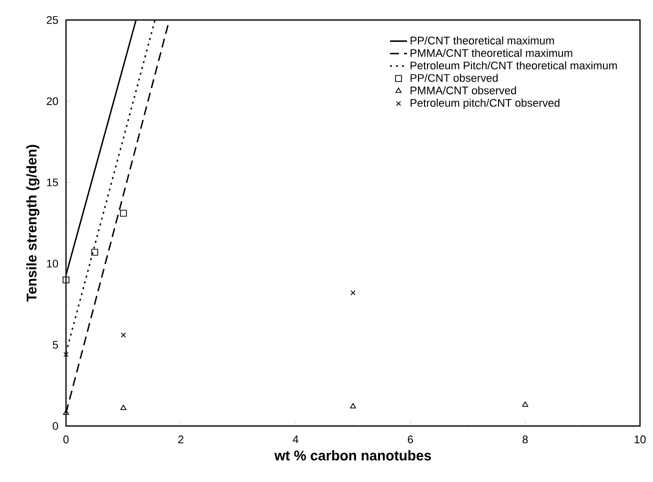 The height and width of the screenshot is (482, 653). I want to click on x-tick-label: 0, so click(66, 440).